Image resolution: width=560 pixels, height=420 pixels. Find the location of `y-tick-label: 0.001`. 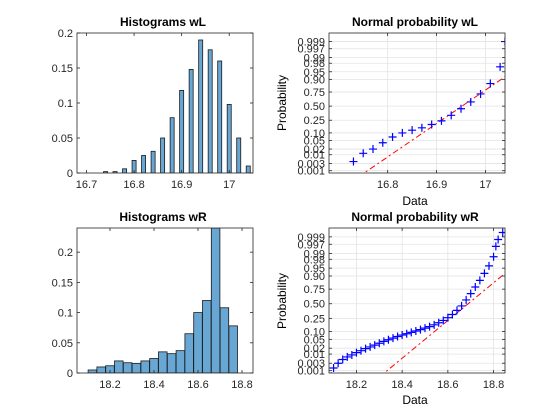

y-tick-label: 0.001 is located at coordinates (311, 172).